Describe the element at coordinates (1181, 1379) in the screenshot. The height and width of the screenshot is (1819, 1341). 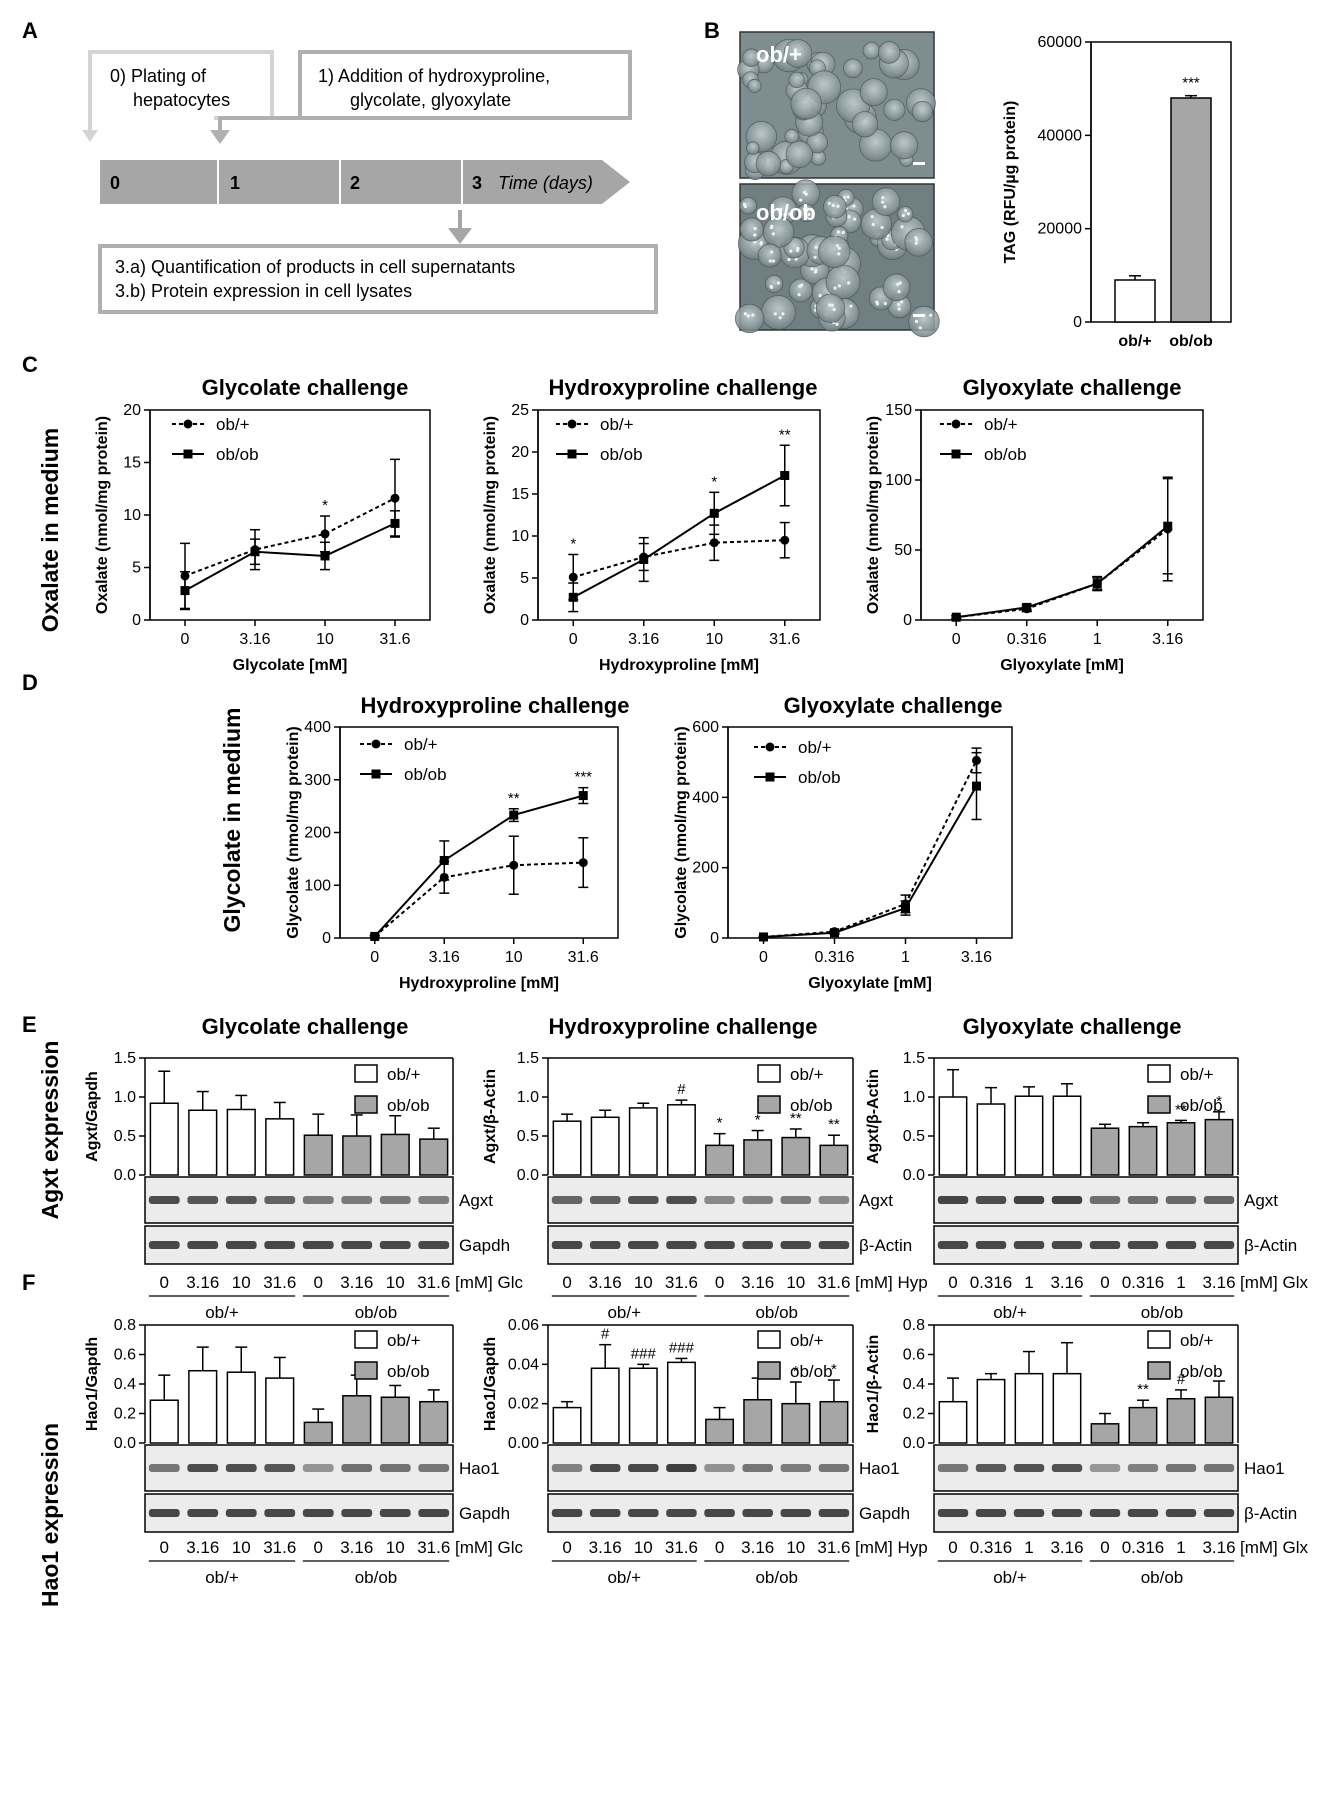
I see `significance-marker: #` at that location.